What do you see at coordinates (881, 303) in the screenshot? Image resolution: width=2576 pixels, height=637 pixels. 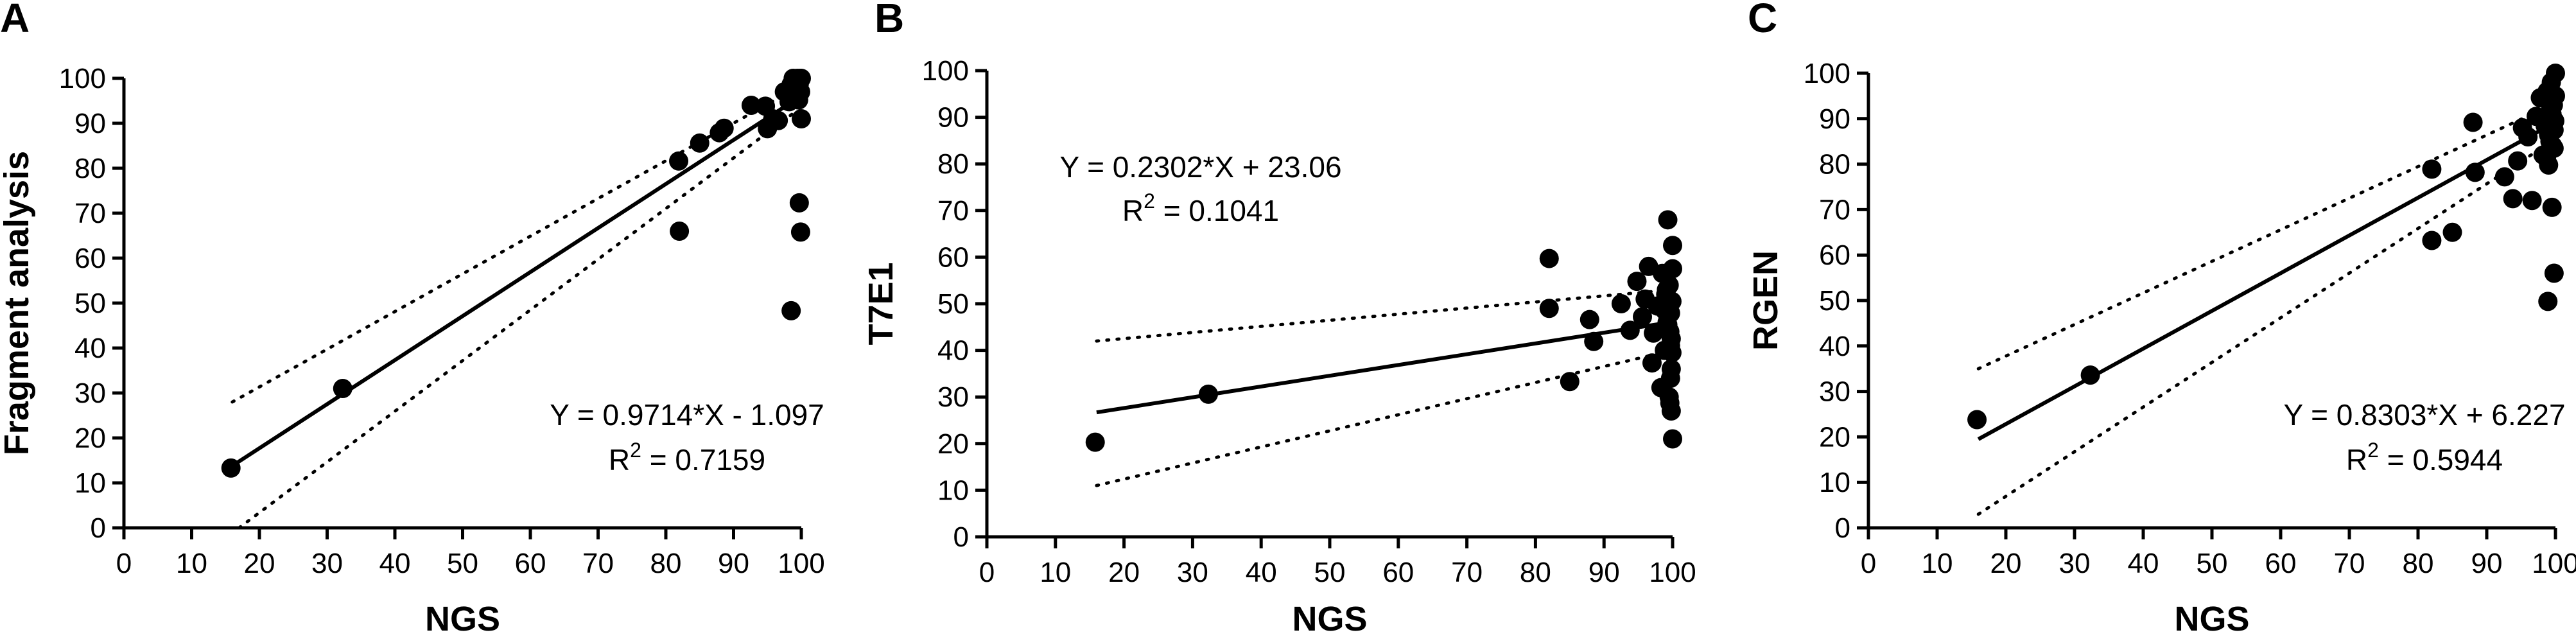 I see `y-axis-title: T7E1` at bounding box center [881, 303].